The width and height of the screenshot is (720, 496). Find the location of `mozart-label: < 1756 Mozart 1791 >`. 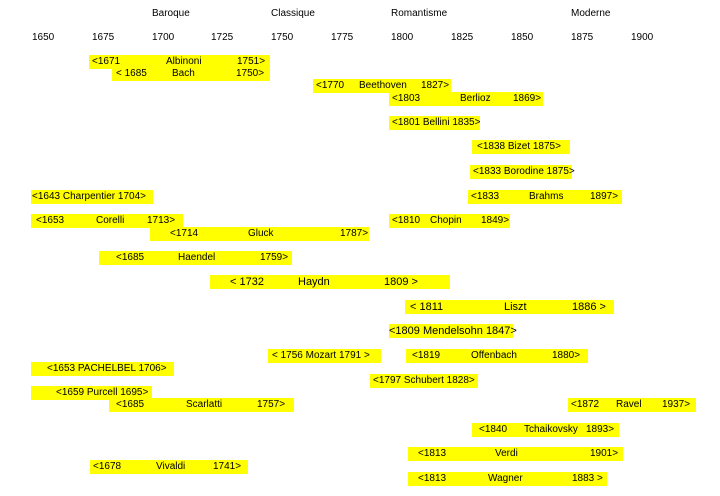

mozart-label: < 1756 Mozart 1791 > is located at coordinates (321, 355).